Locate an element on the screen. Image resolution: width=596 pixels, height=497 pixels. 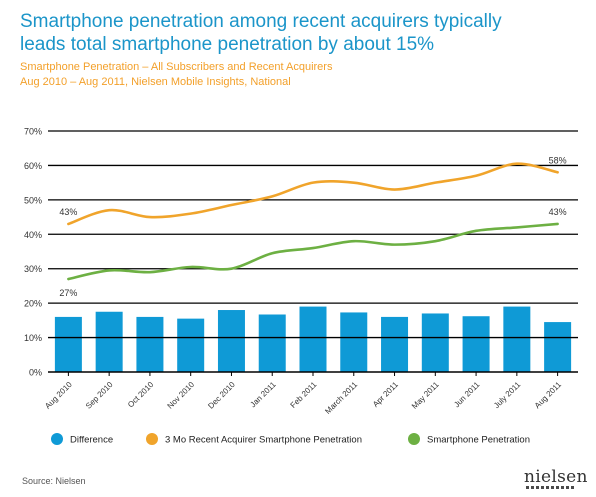
x-tick-label: May 2011 is located at coordinates (425, 395).